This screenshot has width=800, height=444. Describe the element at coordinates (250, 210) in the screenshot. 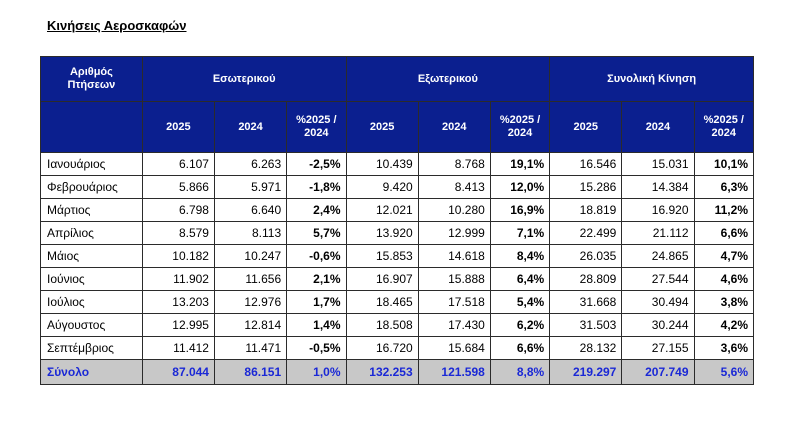

I see `value-cell: 6.640` at that location.